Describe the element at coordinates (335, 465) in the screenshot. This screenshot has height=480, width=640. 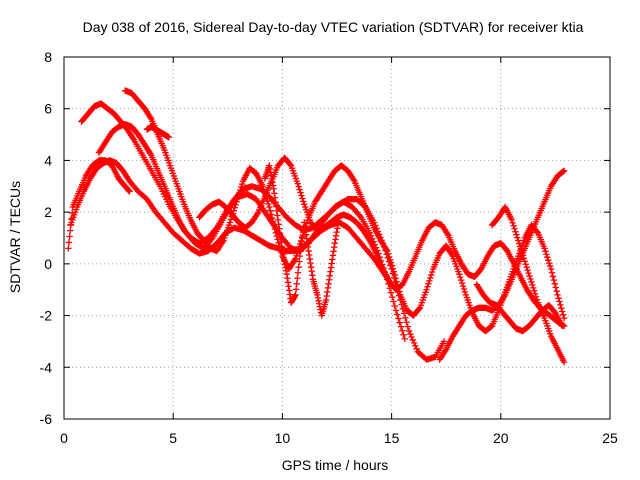
I see `x-axis-title: GPS time / hours` at that location.